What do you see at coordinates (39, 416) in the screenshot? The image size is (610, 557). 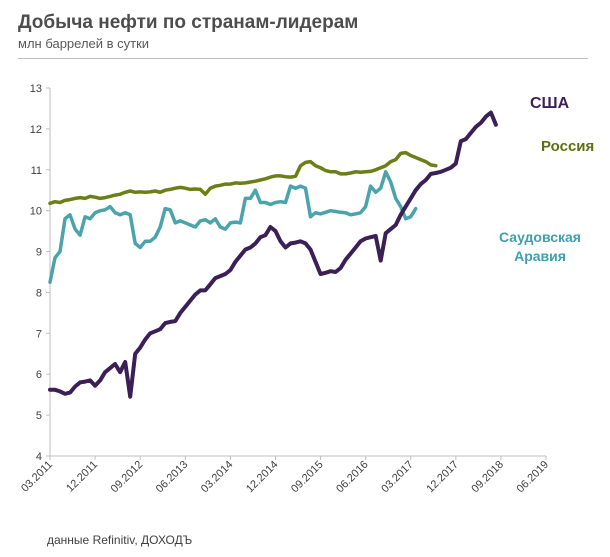 I see `y-tick-label: 5` at bounding box center [39, 416].